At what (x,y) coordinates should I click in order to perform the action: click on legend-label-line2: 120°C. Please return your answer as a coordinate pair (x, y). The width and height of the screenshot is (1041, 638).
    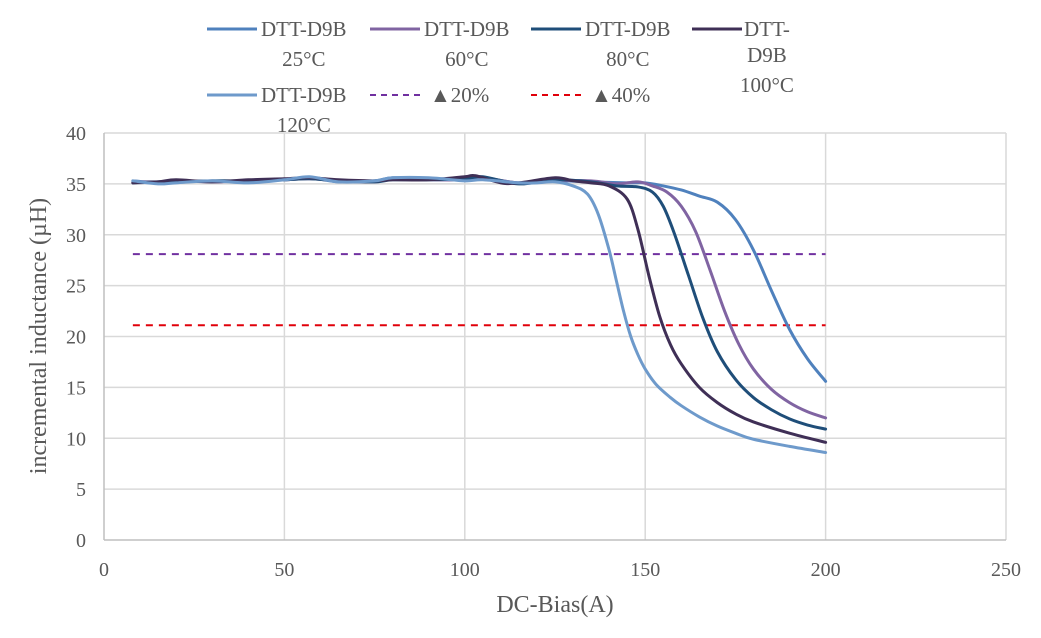
    Looking at the image, I should click on (303, 125).